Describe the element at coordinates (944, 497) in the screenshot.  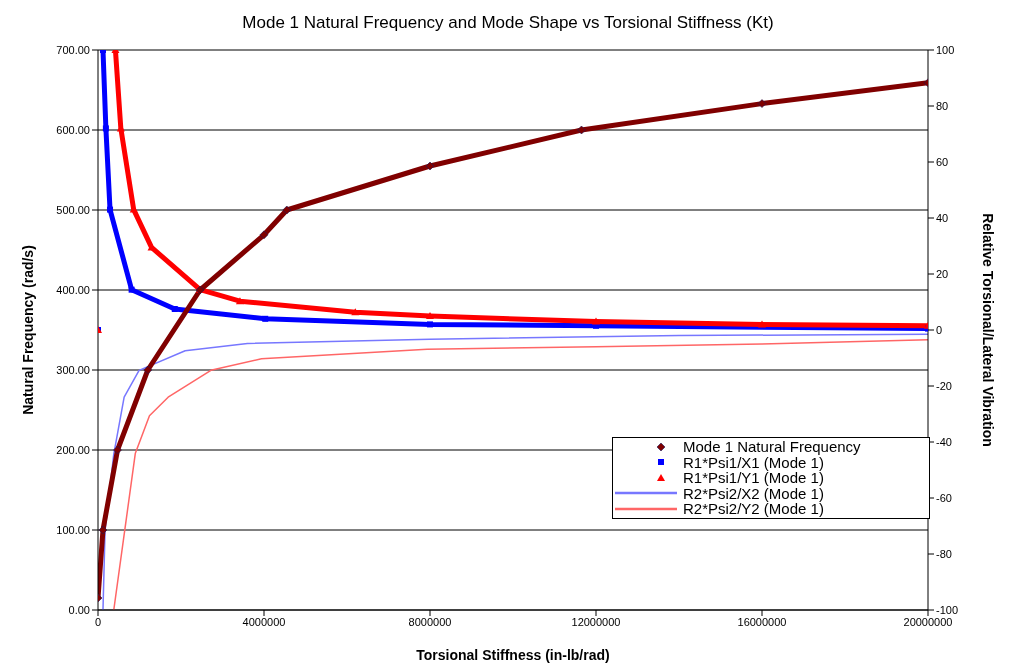
I see `y2-tick-label: -60` at that location.